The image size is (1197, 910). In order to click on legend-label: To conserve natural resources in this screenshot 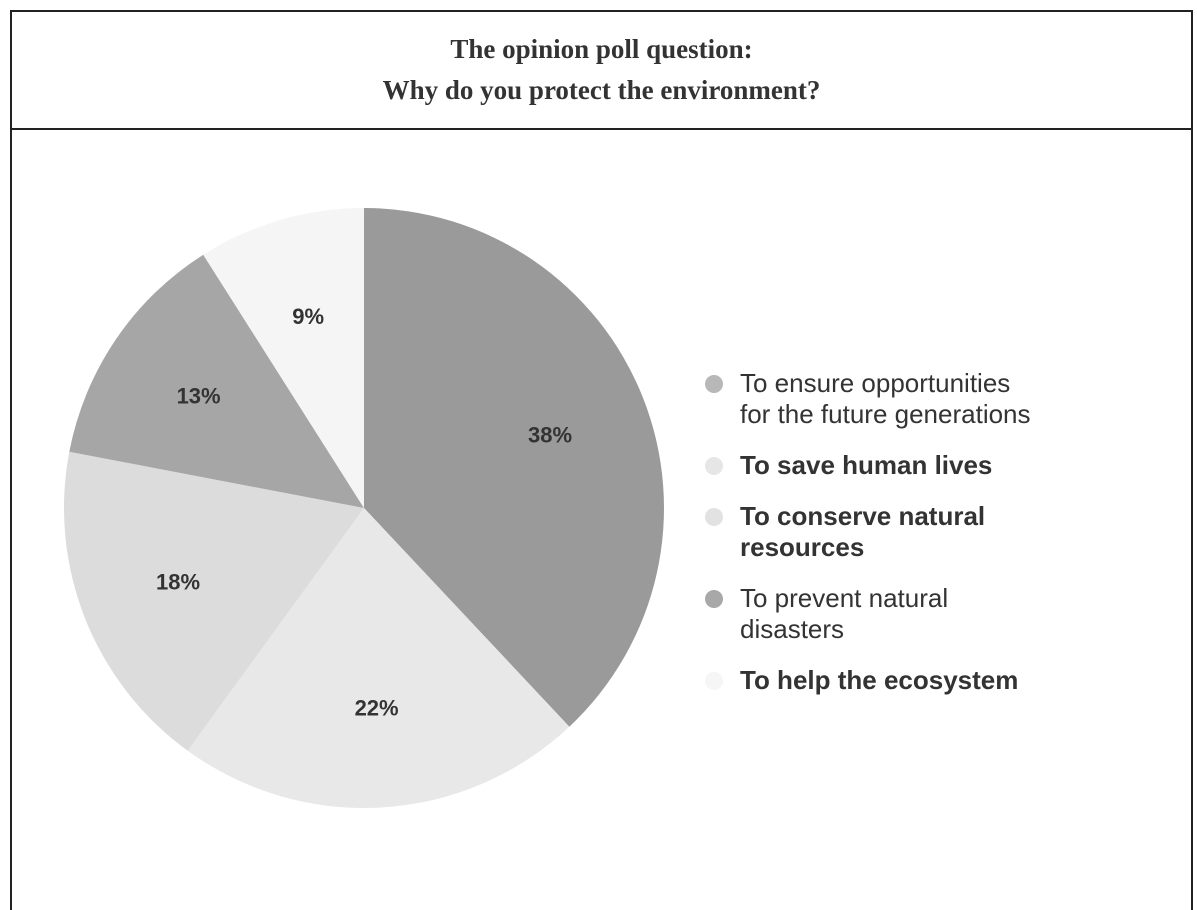, I will do `click(862, 532)`.